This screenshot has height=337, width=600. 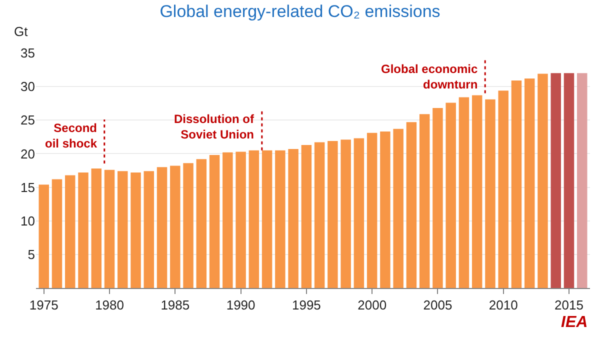 I want to click on x-tick-label: 1990, so click(x=241, y=305).